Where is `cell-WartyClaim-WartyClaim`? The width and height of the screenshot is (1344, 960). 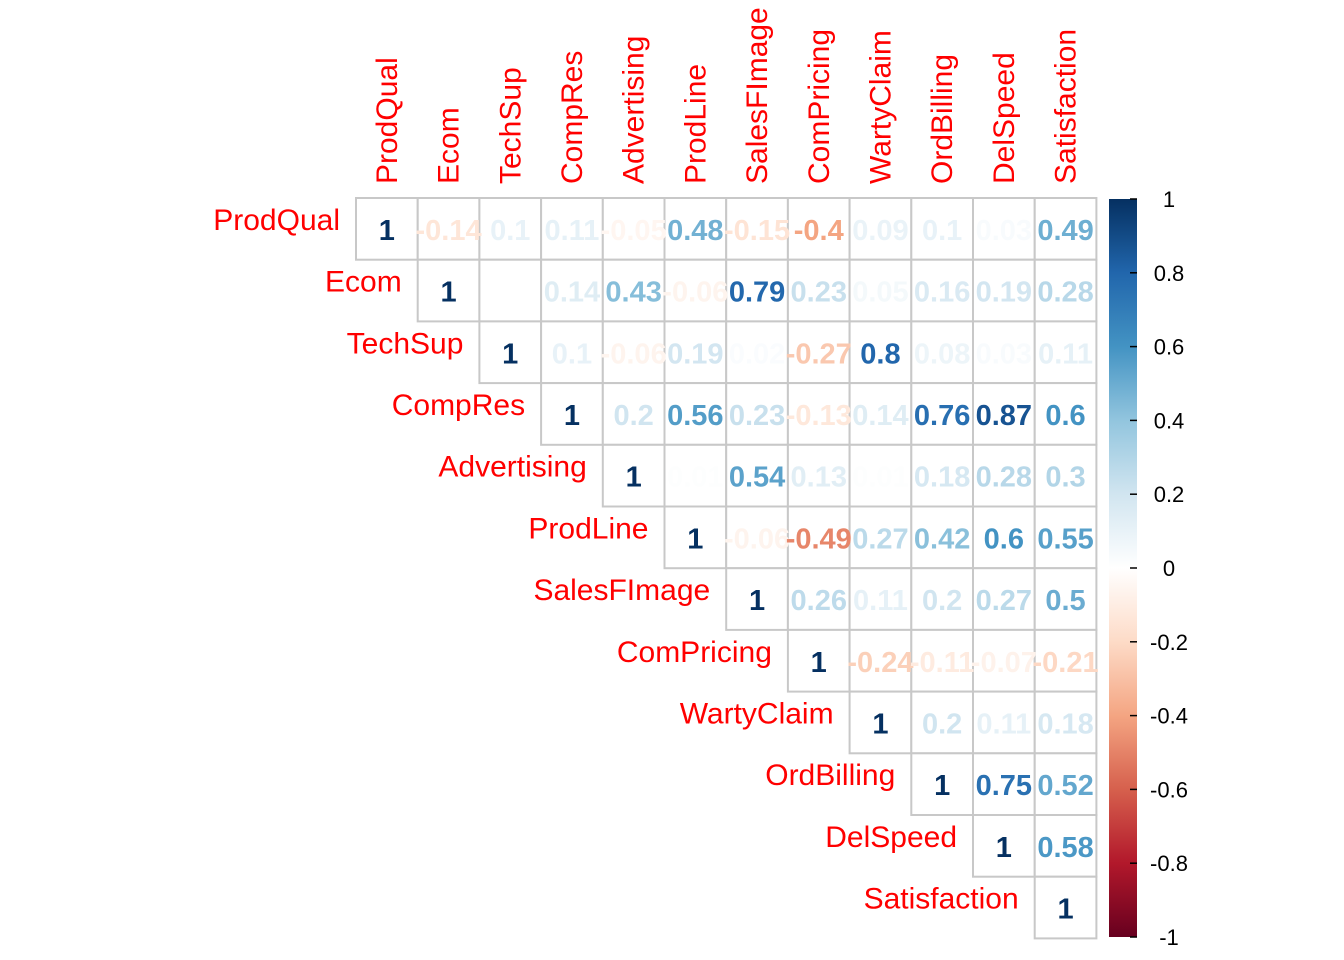
cell-WartyClaim-WartyClaim is located at coordinates (880, 722).